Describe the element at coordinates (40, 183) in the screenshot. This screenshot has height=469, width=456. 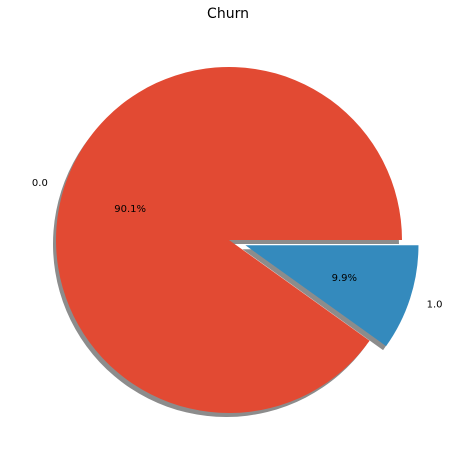
I see `pie-category-label-0: 0.0` at that location.